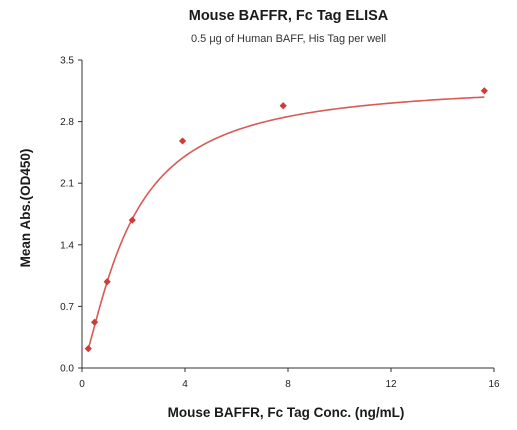 Image resolution: width=517 pixels, height=430 pixels. I want to click on chart-title: Mouse BAFFR, Fc Tag ELISA, so click(288, 16).